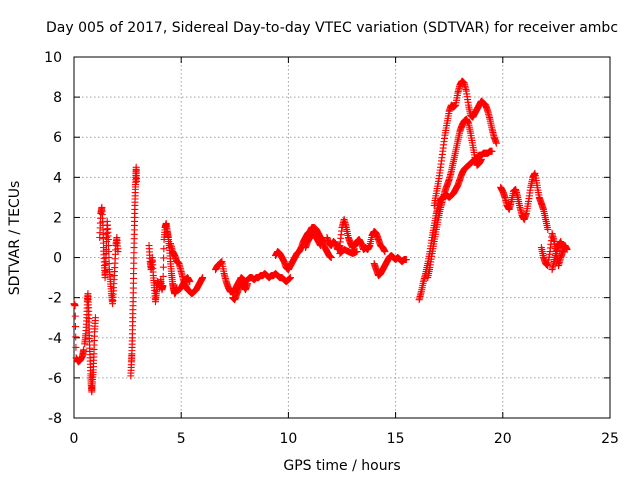 The height and width of the screenshot is (480, 640). I want to click on y-axis-label: SDTVAR / TECUs, so click(15, 238).